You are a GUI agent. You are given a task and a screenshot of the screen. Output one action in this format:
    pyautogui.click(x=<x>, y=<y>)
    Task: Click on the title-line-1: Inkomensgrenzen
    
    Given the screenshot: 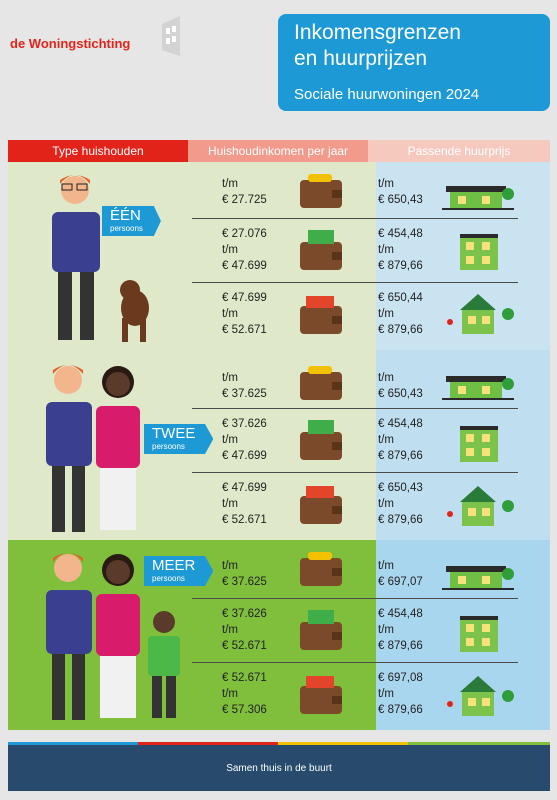 What is the action you would take?
    pyautogui.click(x=377, y=32)
    